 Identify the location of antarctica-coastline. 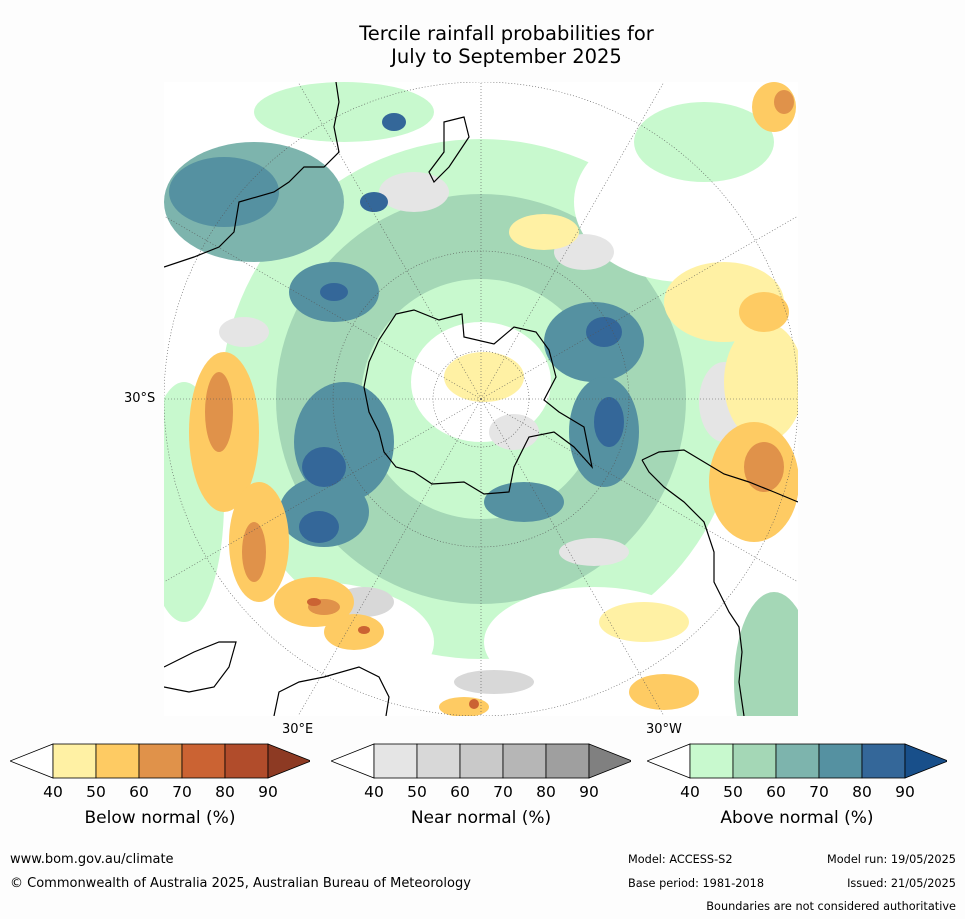
(478, 402).